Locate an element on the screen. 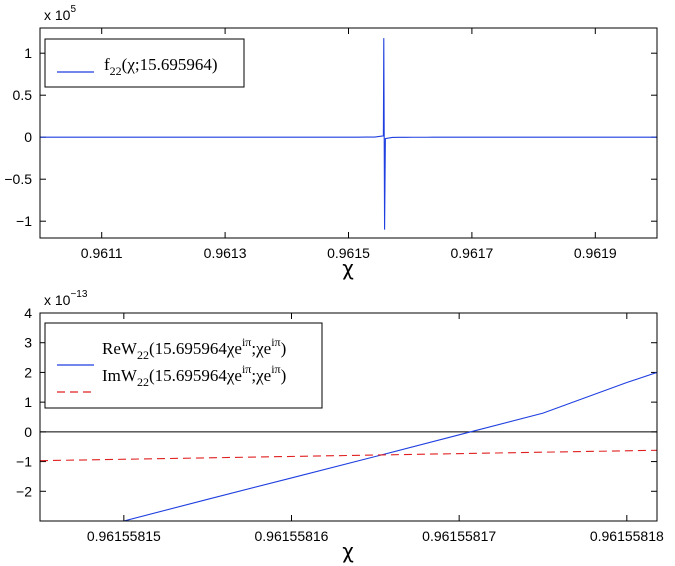 This screenshot has width=675, height=566. bottom-legend-label-im: ImW22(15.695964χeiπ;χeiπ) is located at coordinates (194, 375).